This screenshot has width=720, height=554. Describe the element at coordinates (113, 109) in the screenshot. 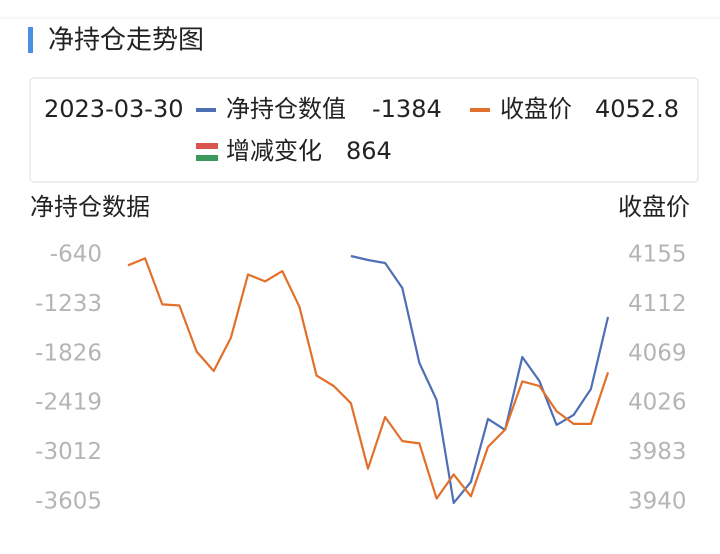

I see `legend-date: 2023-03-30` at that location.